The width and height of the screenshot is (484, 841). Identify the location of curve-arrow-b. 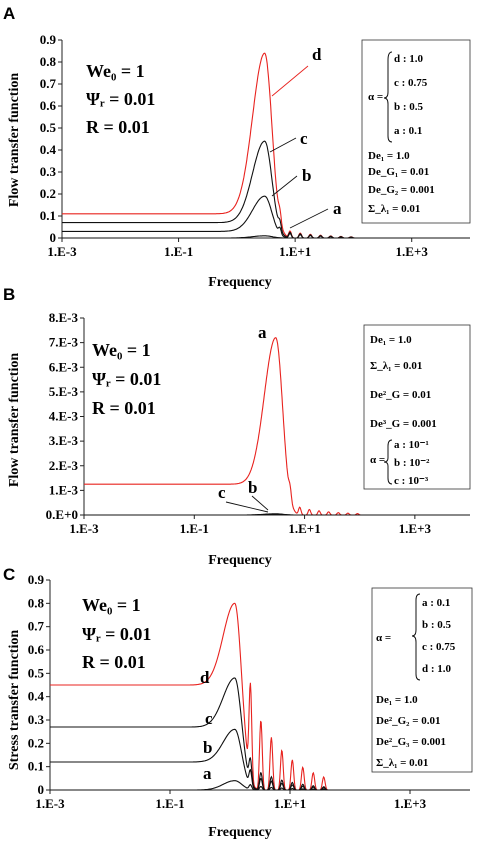
(284, 186).